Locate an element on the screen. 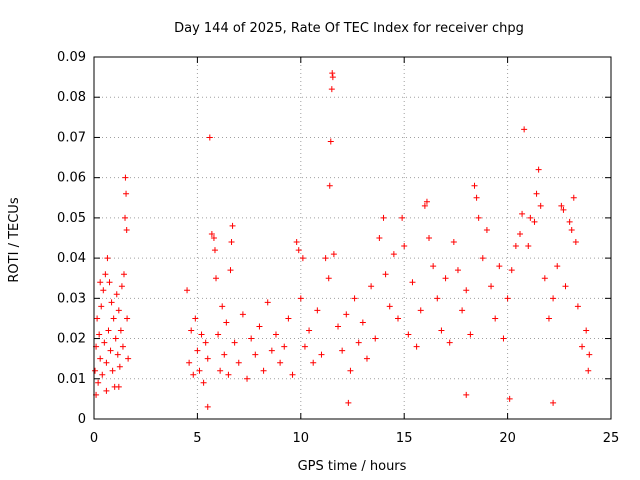 This screenshot has width=640, height=480. x-tick-label: 20 is located at coordinates (507, 438).